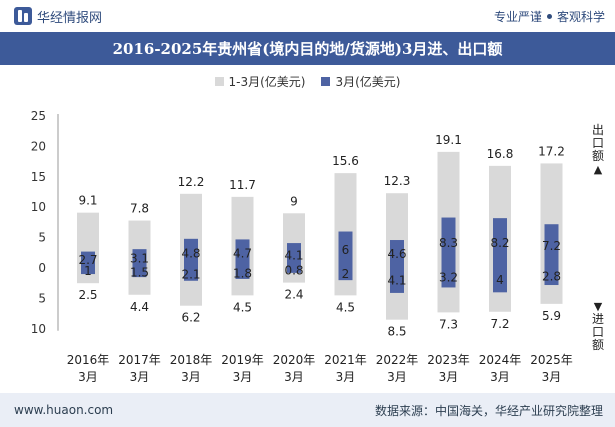  Describe the element at coordinates (293, 256) in the screenshot. I see `export-monthly-label: 4.1` at that location.